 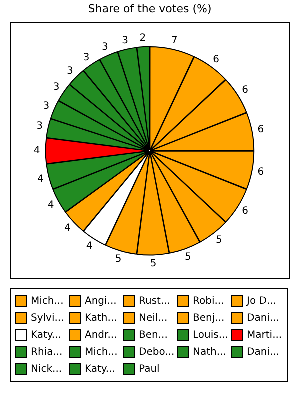 What do you see at coordinates (149, 369) in the screenshot?
I see `legend-label: Paul` at bounding box center [149, 369].